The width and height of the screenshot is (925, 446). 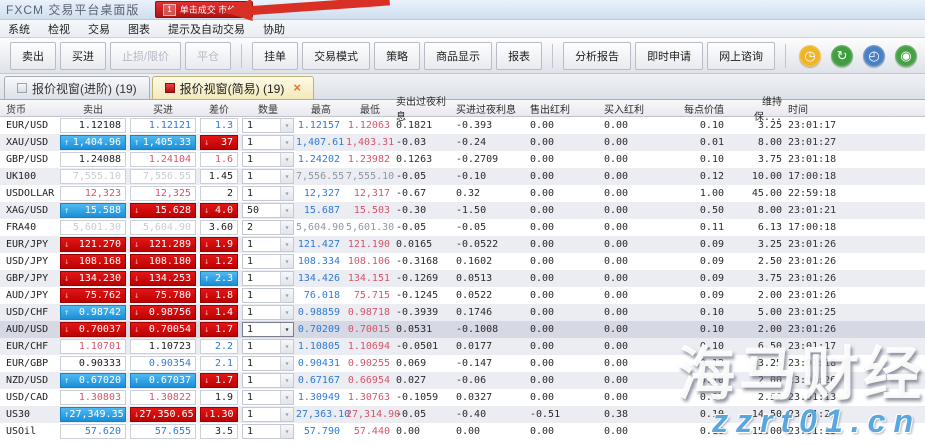 What do you see at coordinates (83, 55) in the screenshot?
I see `toolbar-button: 买进` at bounding box center [83, 55].